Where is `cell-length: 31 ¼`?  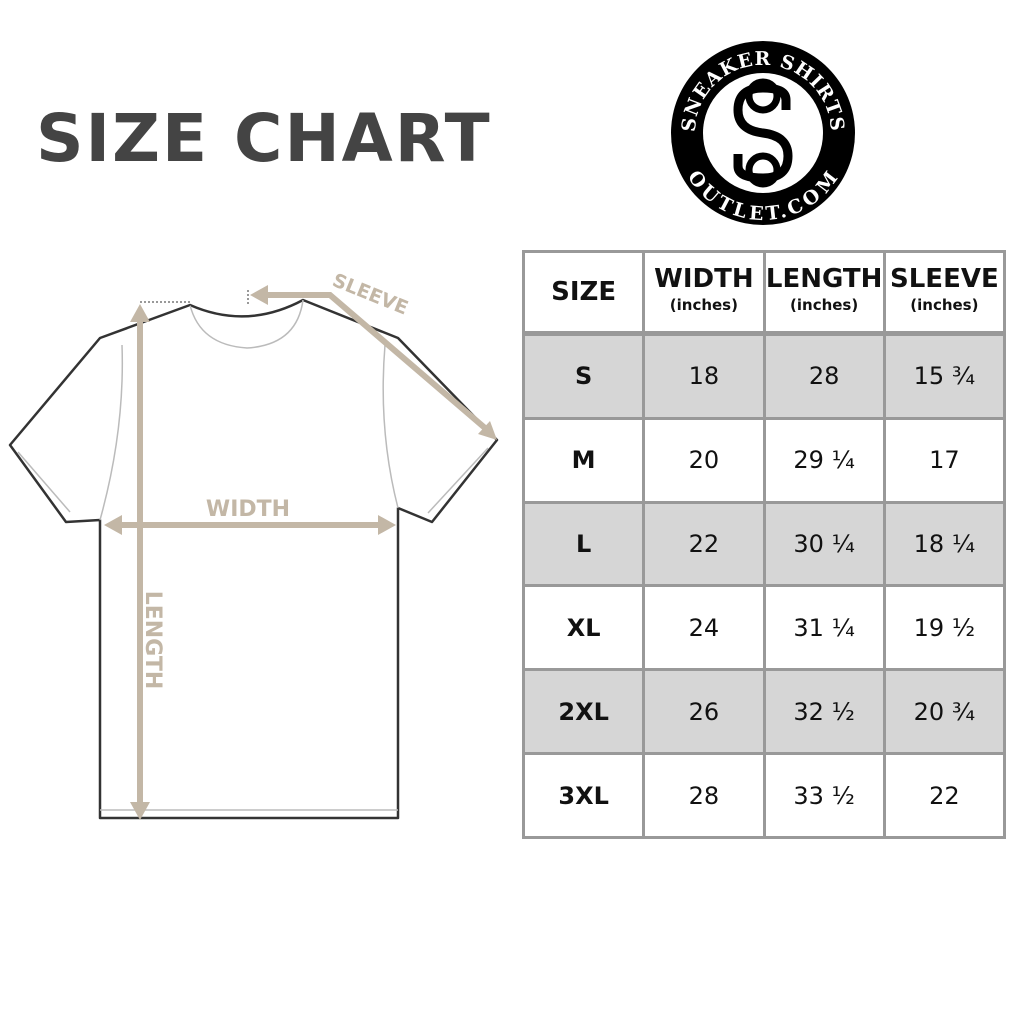
cell-length: 31 ¼ is located at coordinates (824, 628).